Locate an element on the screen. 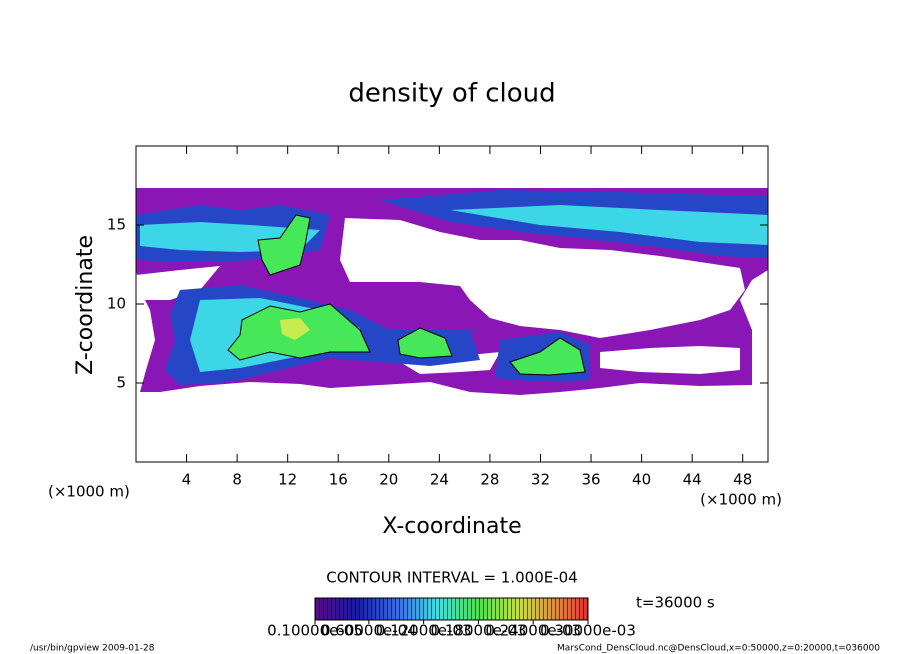 The height and width of the screenshot is (654, 904). y-tick-label: 5 is located at coordinates (121, 383).